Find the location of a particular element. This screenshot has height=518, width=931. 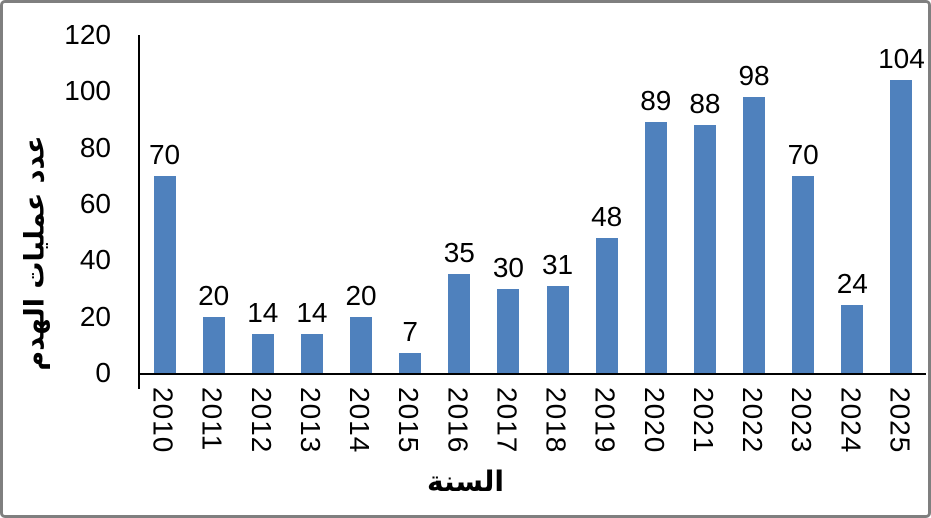

y-tick-label: 40 is located at coordinates (95, 260).